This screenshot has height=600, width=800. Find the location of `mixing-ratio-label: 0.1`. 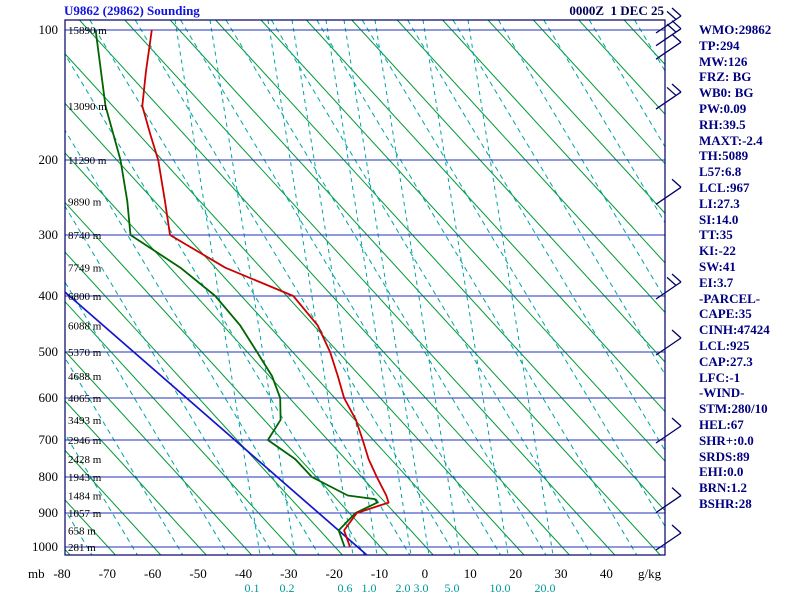

mixing-ratio-label: 0.1 is located at coordinates (252, 588).